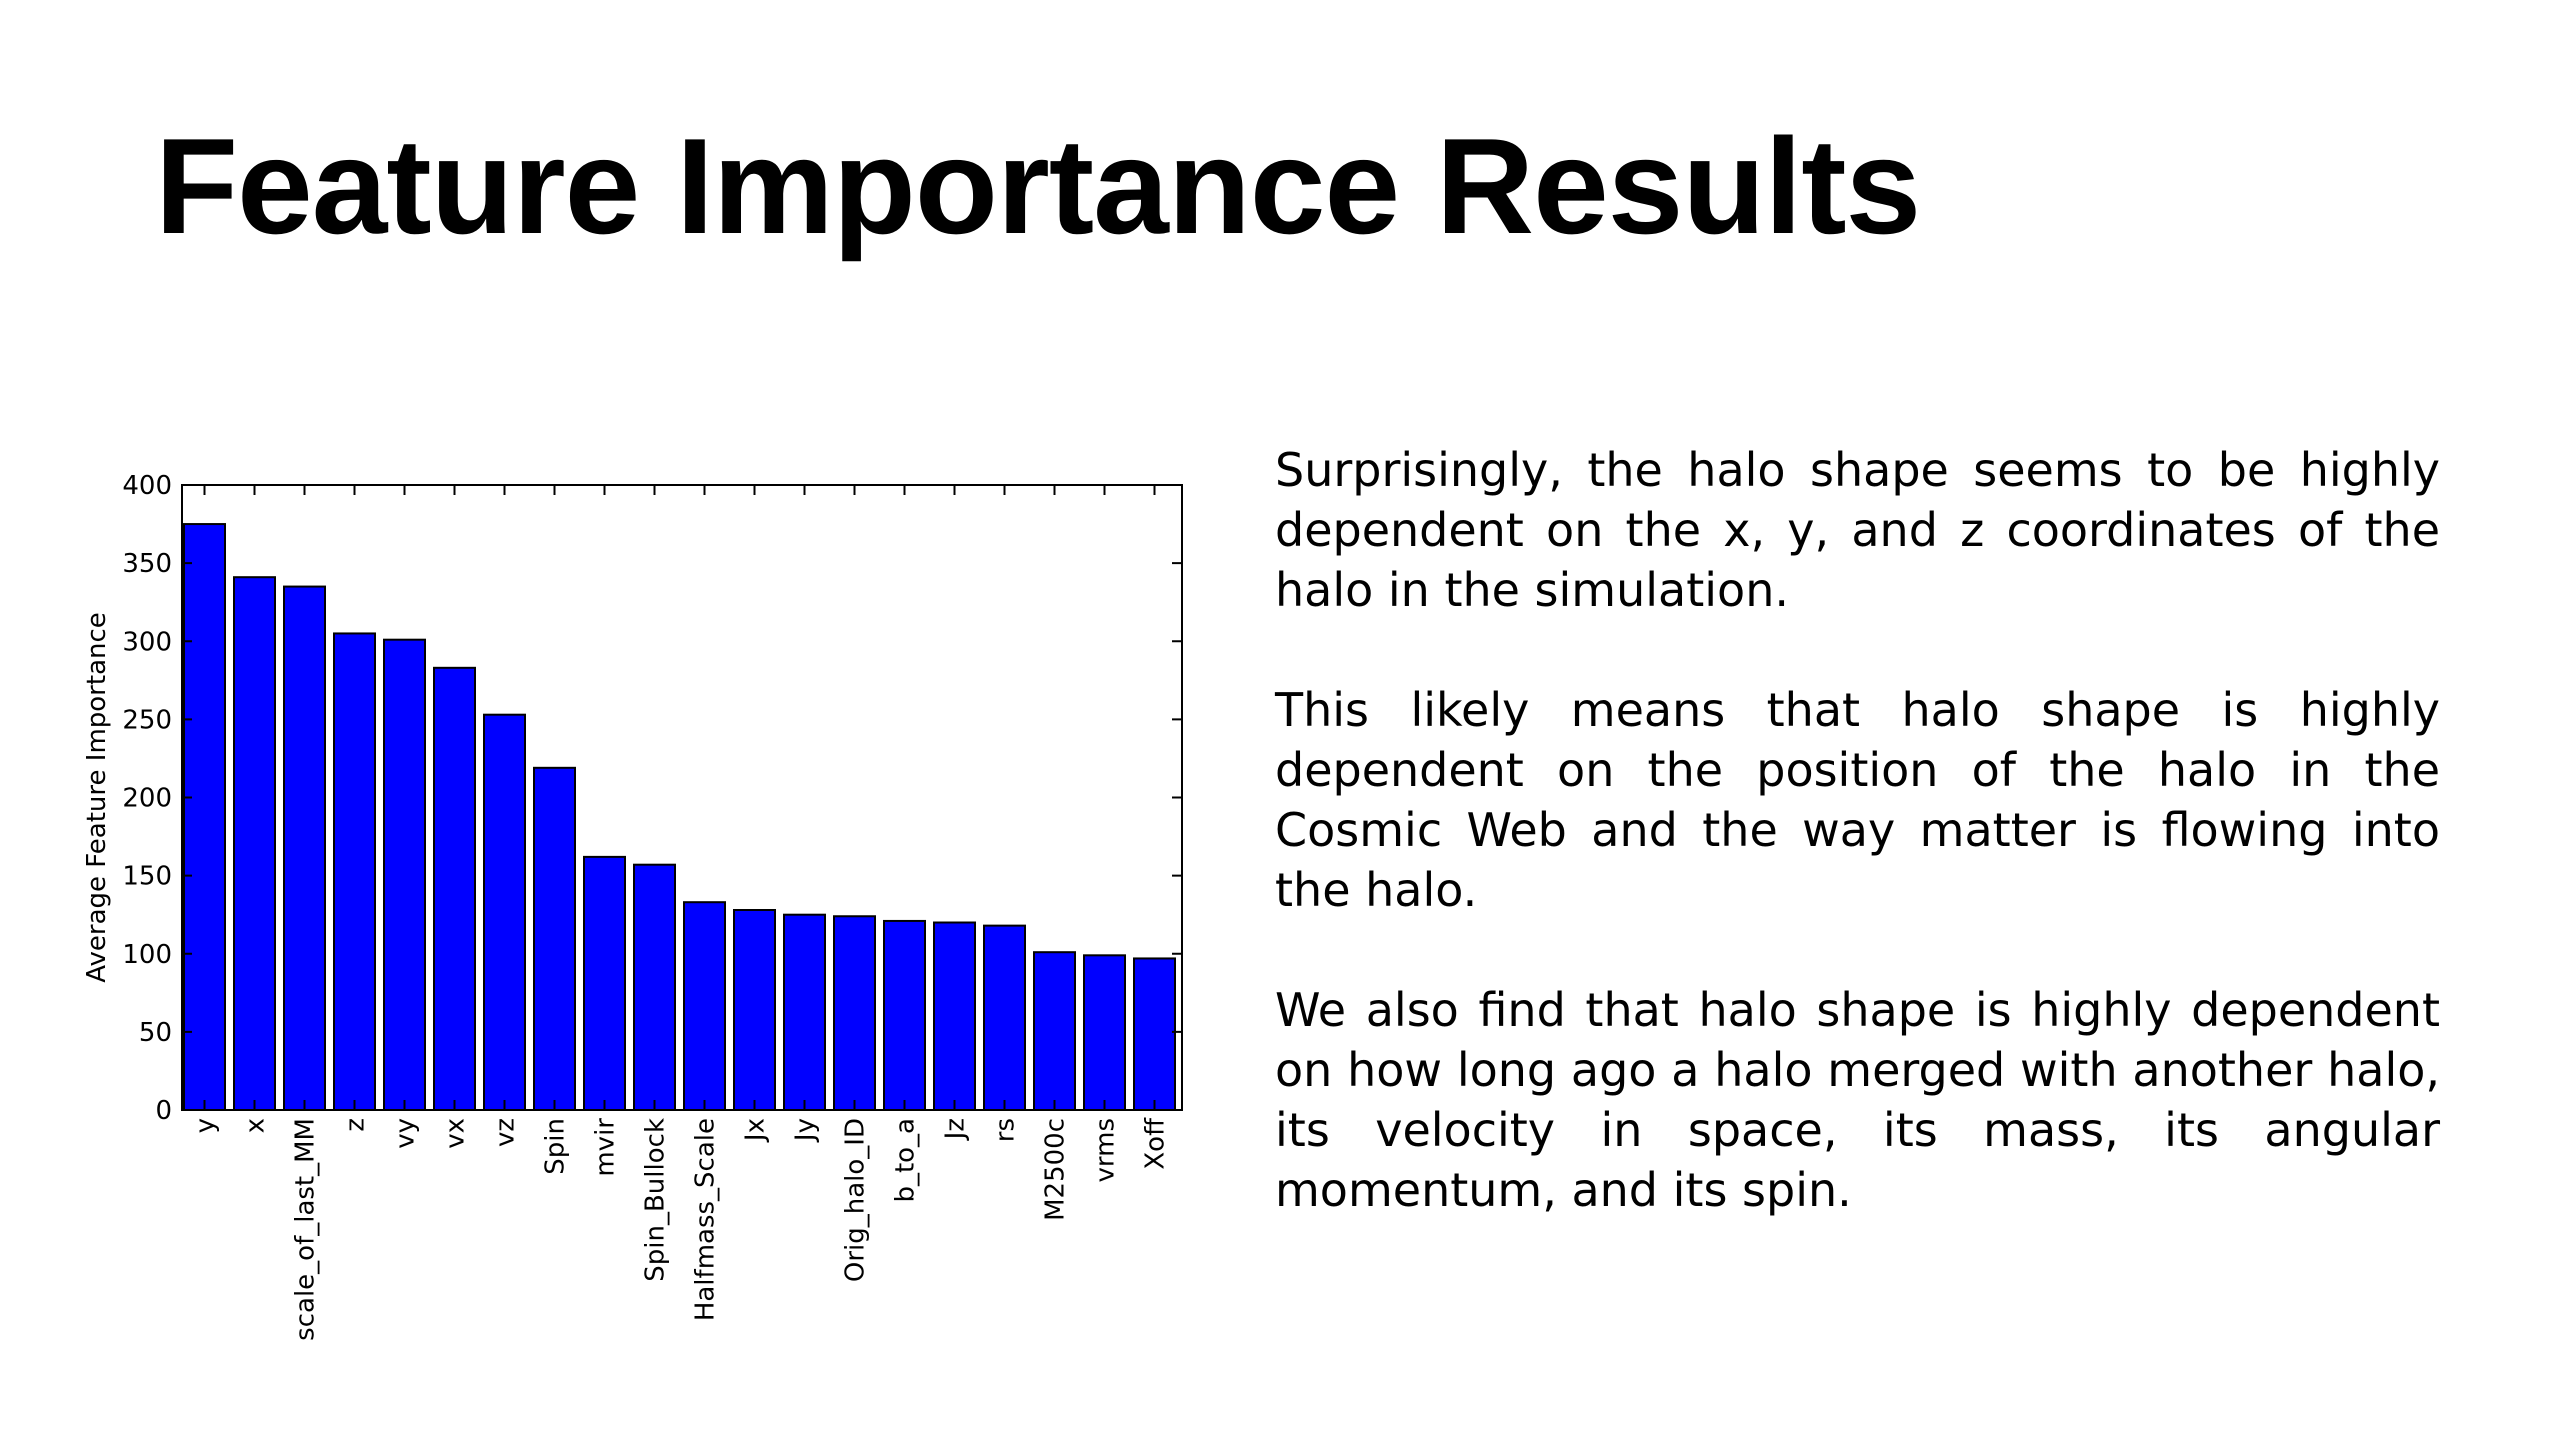  I want to click on x-tick-label-vz: vz, so click(506, 1132).